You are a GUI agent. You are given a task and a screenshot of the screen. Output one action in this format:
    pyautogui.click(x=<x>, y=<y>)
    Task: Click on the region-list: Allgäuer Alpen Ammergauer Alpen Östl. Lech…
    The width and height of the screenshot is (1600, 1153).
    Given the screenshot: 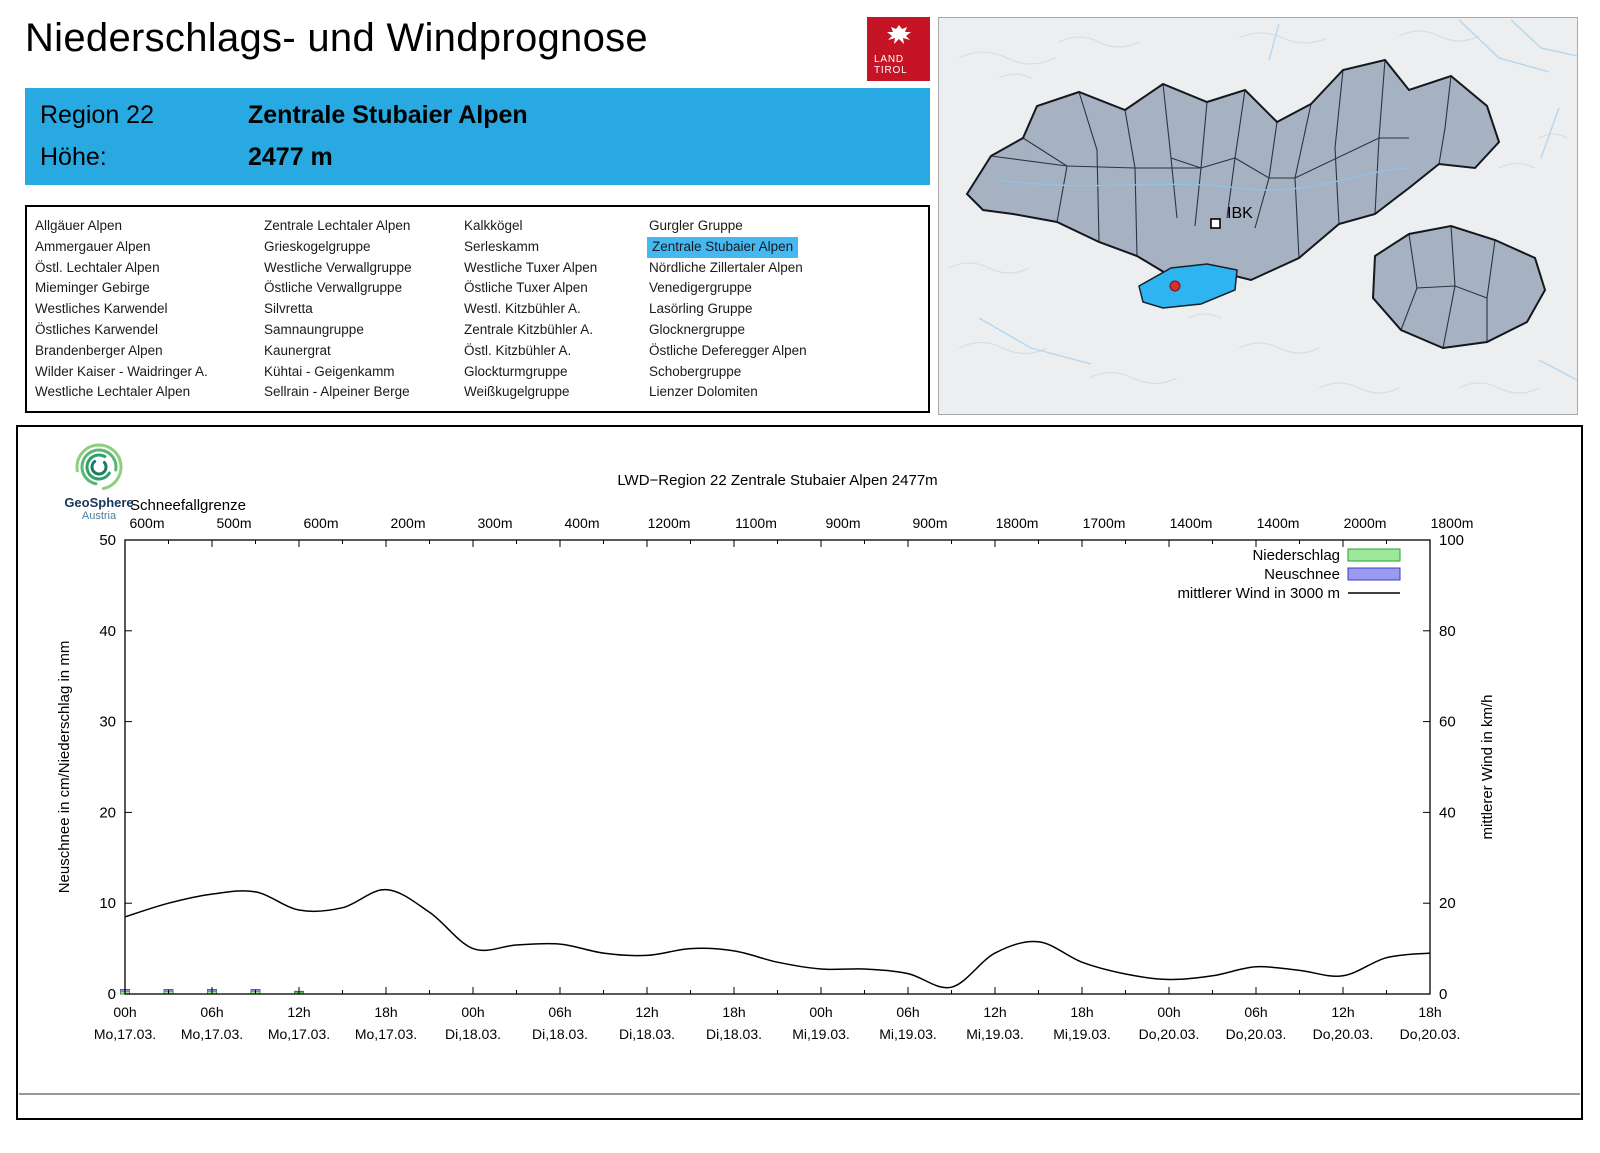 What is the action you would take?
    pyautogui.click(x=477, y=309)
    